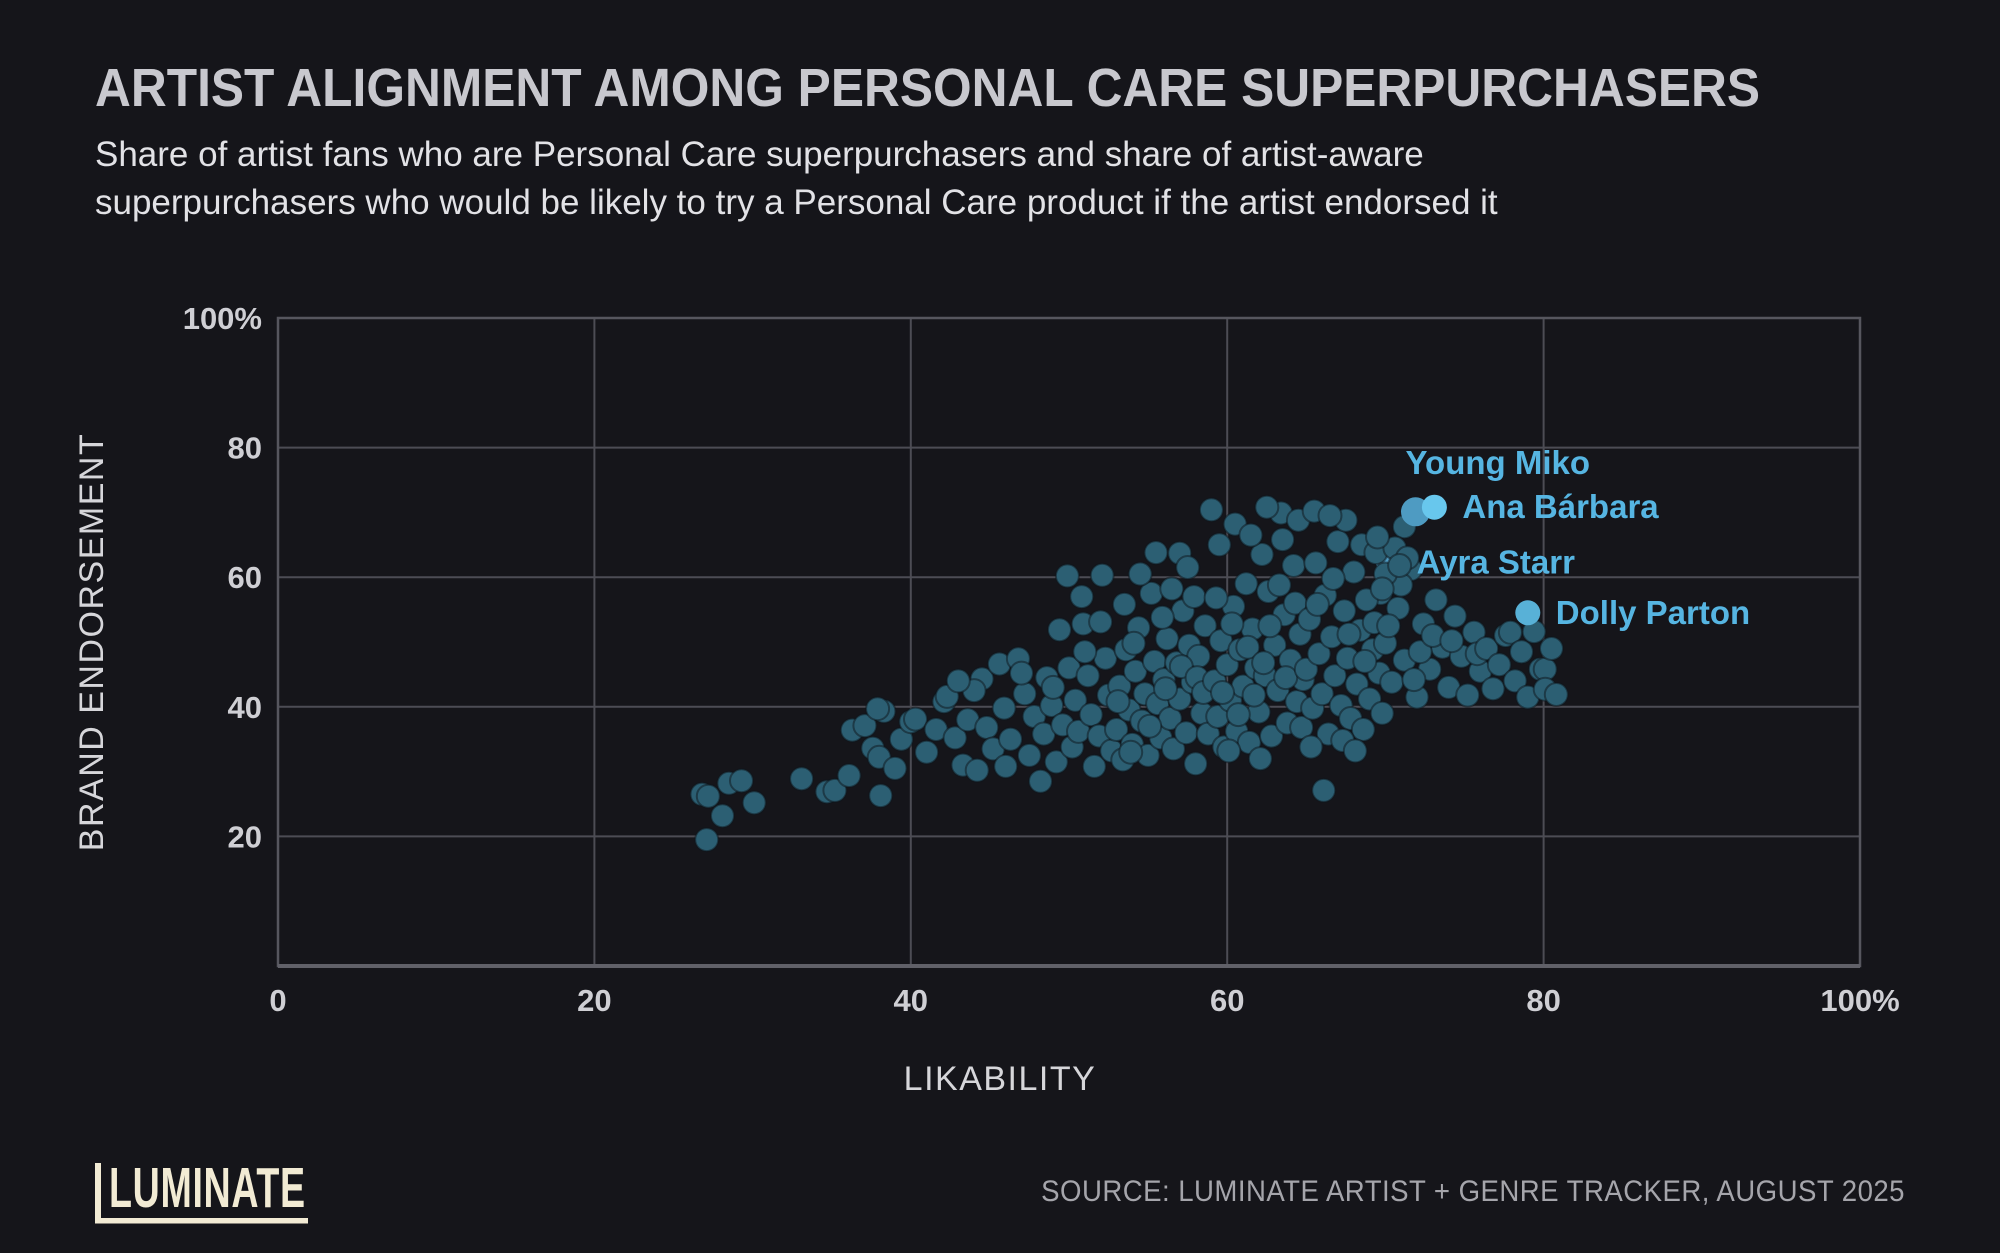 Image resolution: width=2000 pixels, height=1253 pixels. I want to click on x-tick-label: 40, so click(911, 1000).